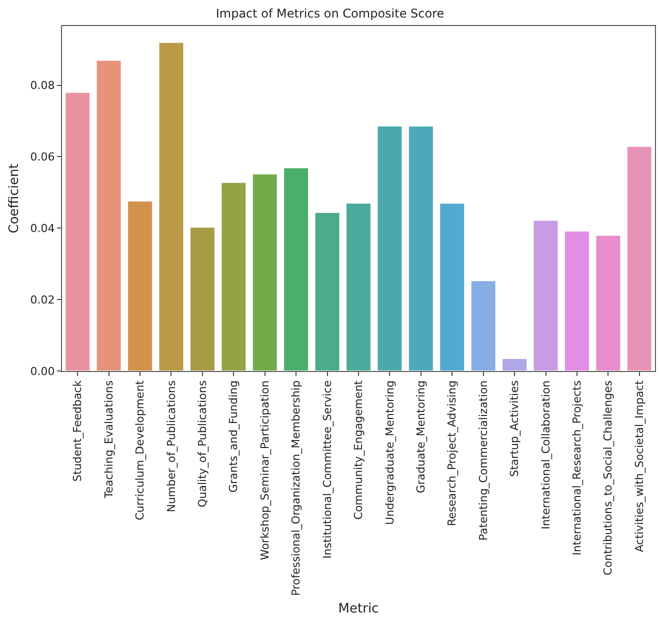 Image resolution: width=660 pixels, height=617 pixels. Describe the element at coordinates (77, 431) in the screenshot. I see `x-tick-label: Student_Feedback` at that location.